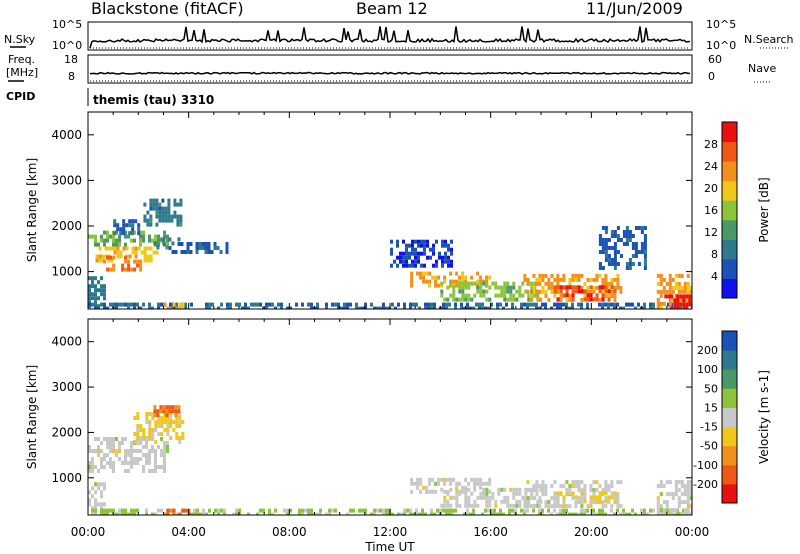 The width and height of the screenshot is (800, 554). Describe the element at coordinates (390, 460) in the screenshot. I see `velocity-heatmap` at that location.